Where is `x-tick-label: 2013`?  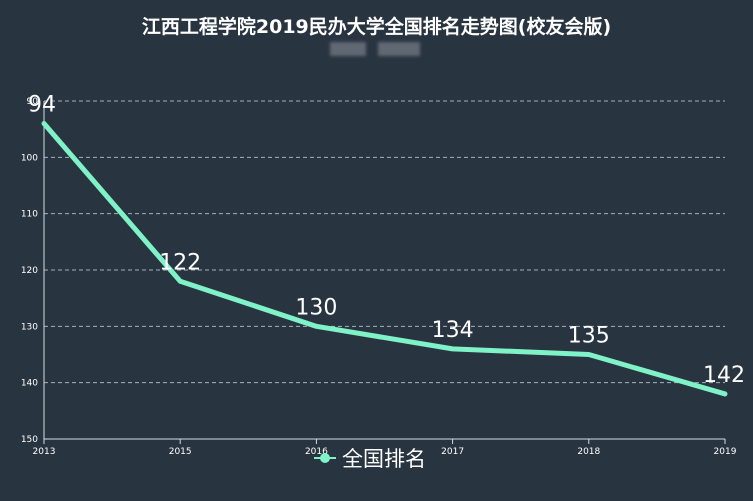
x-tick-label: 2013 is located at coordinates (44, 452).